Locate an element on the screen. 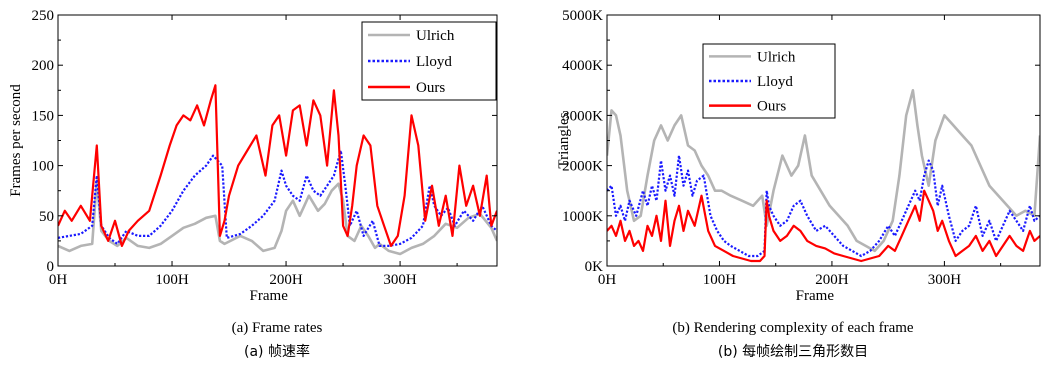 The height and width of the screenshot is (368, 1043). y-tick-label: 4000K is located at coordinates (582, 66).